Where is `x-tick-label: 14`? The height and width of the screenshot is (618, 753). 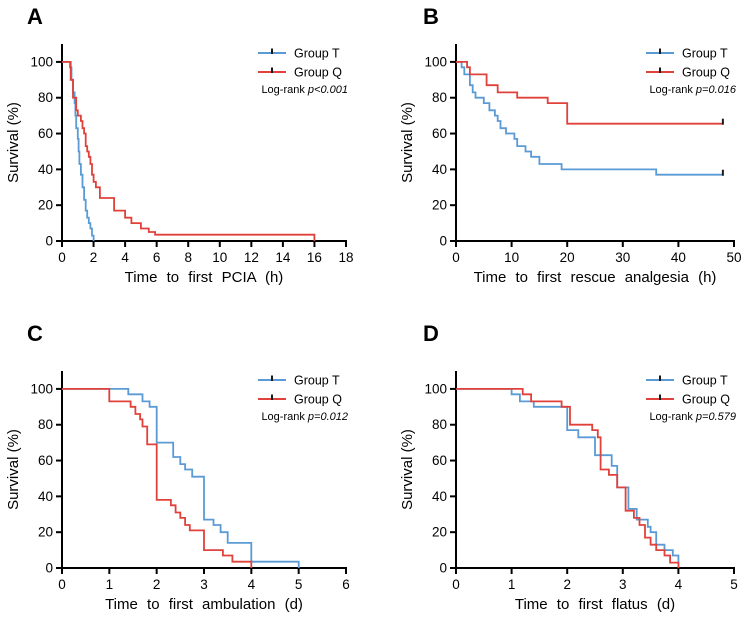
x-tick-label: 14 is located at coordinates (283, 257).